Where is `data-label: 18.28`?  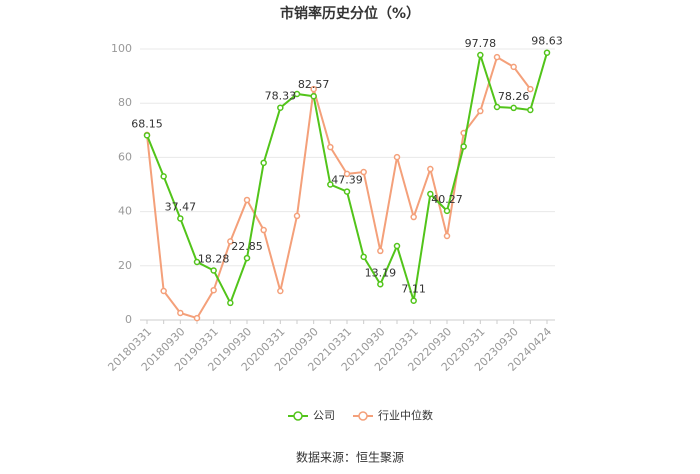 data-label: 18.28 is located at coordinates (214, 258).